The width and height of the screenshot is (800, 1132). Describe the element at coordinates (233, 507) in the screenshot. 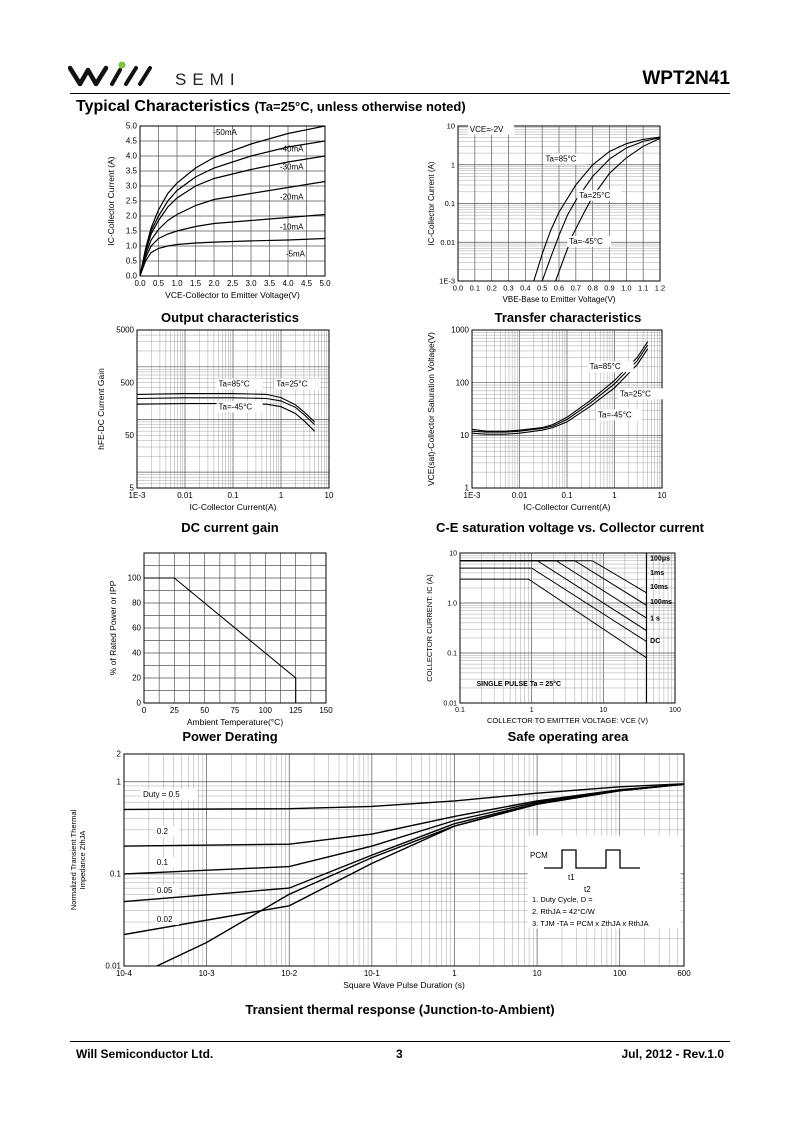

I see `x-axis-label: IC-Collector Current(A)` at that location.